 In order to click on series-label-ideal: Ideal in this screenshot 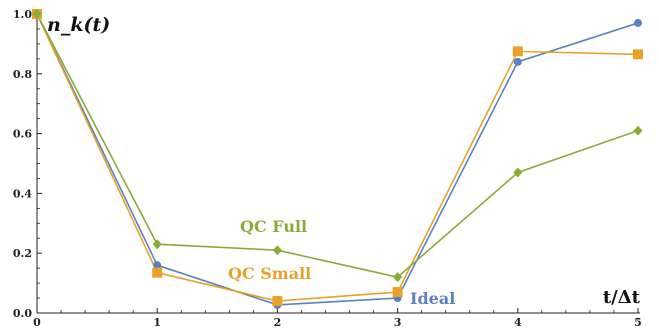, I will do `click(432, 298)`.